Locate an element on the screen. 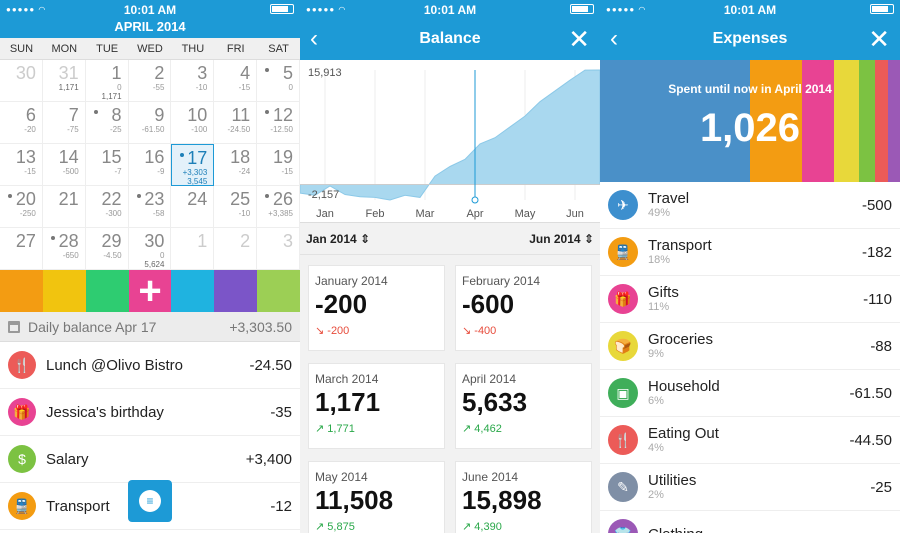 The height and width of the screenshot is (533, 900). day-number: 7 is located at coordinates (73, 115).